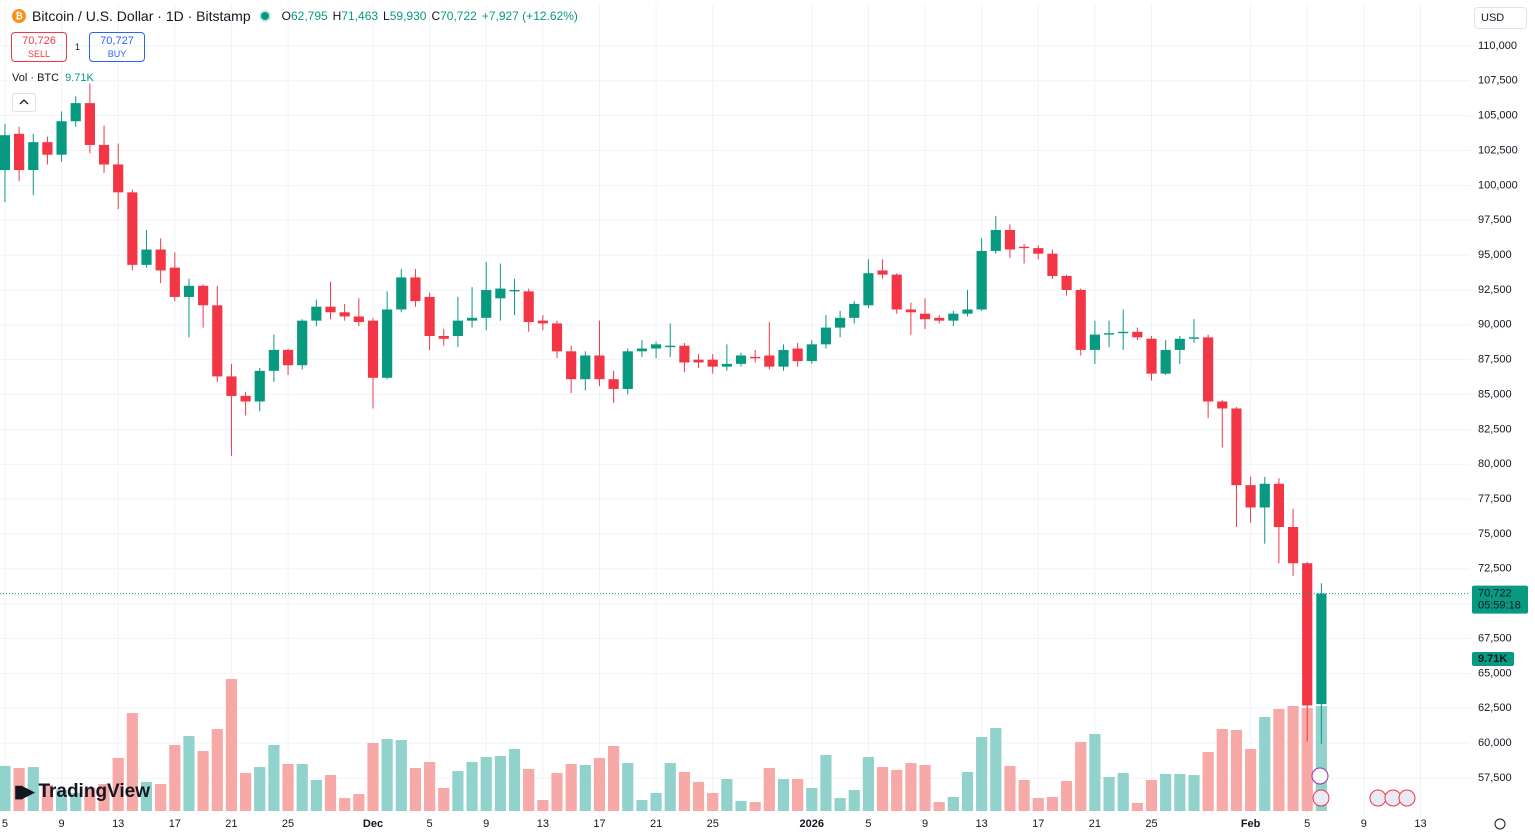  I want to click on market-status, so click(264, 16).